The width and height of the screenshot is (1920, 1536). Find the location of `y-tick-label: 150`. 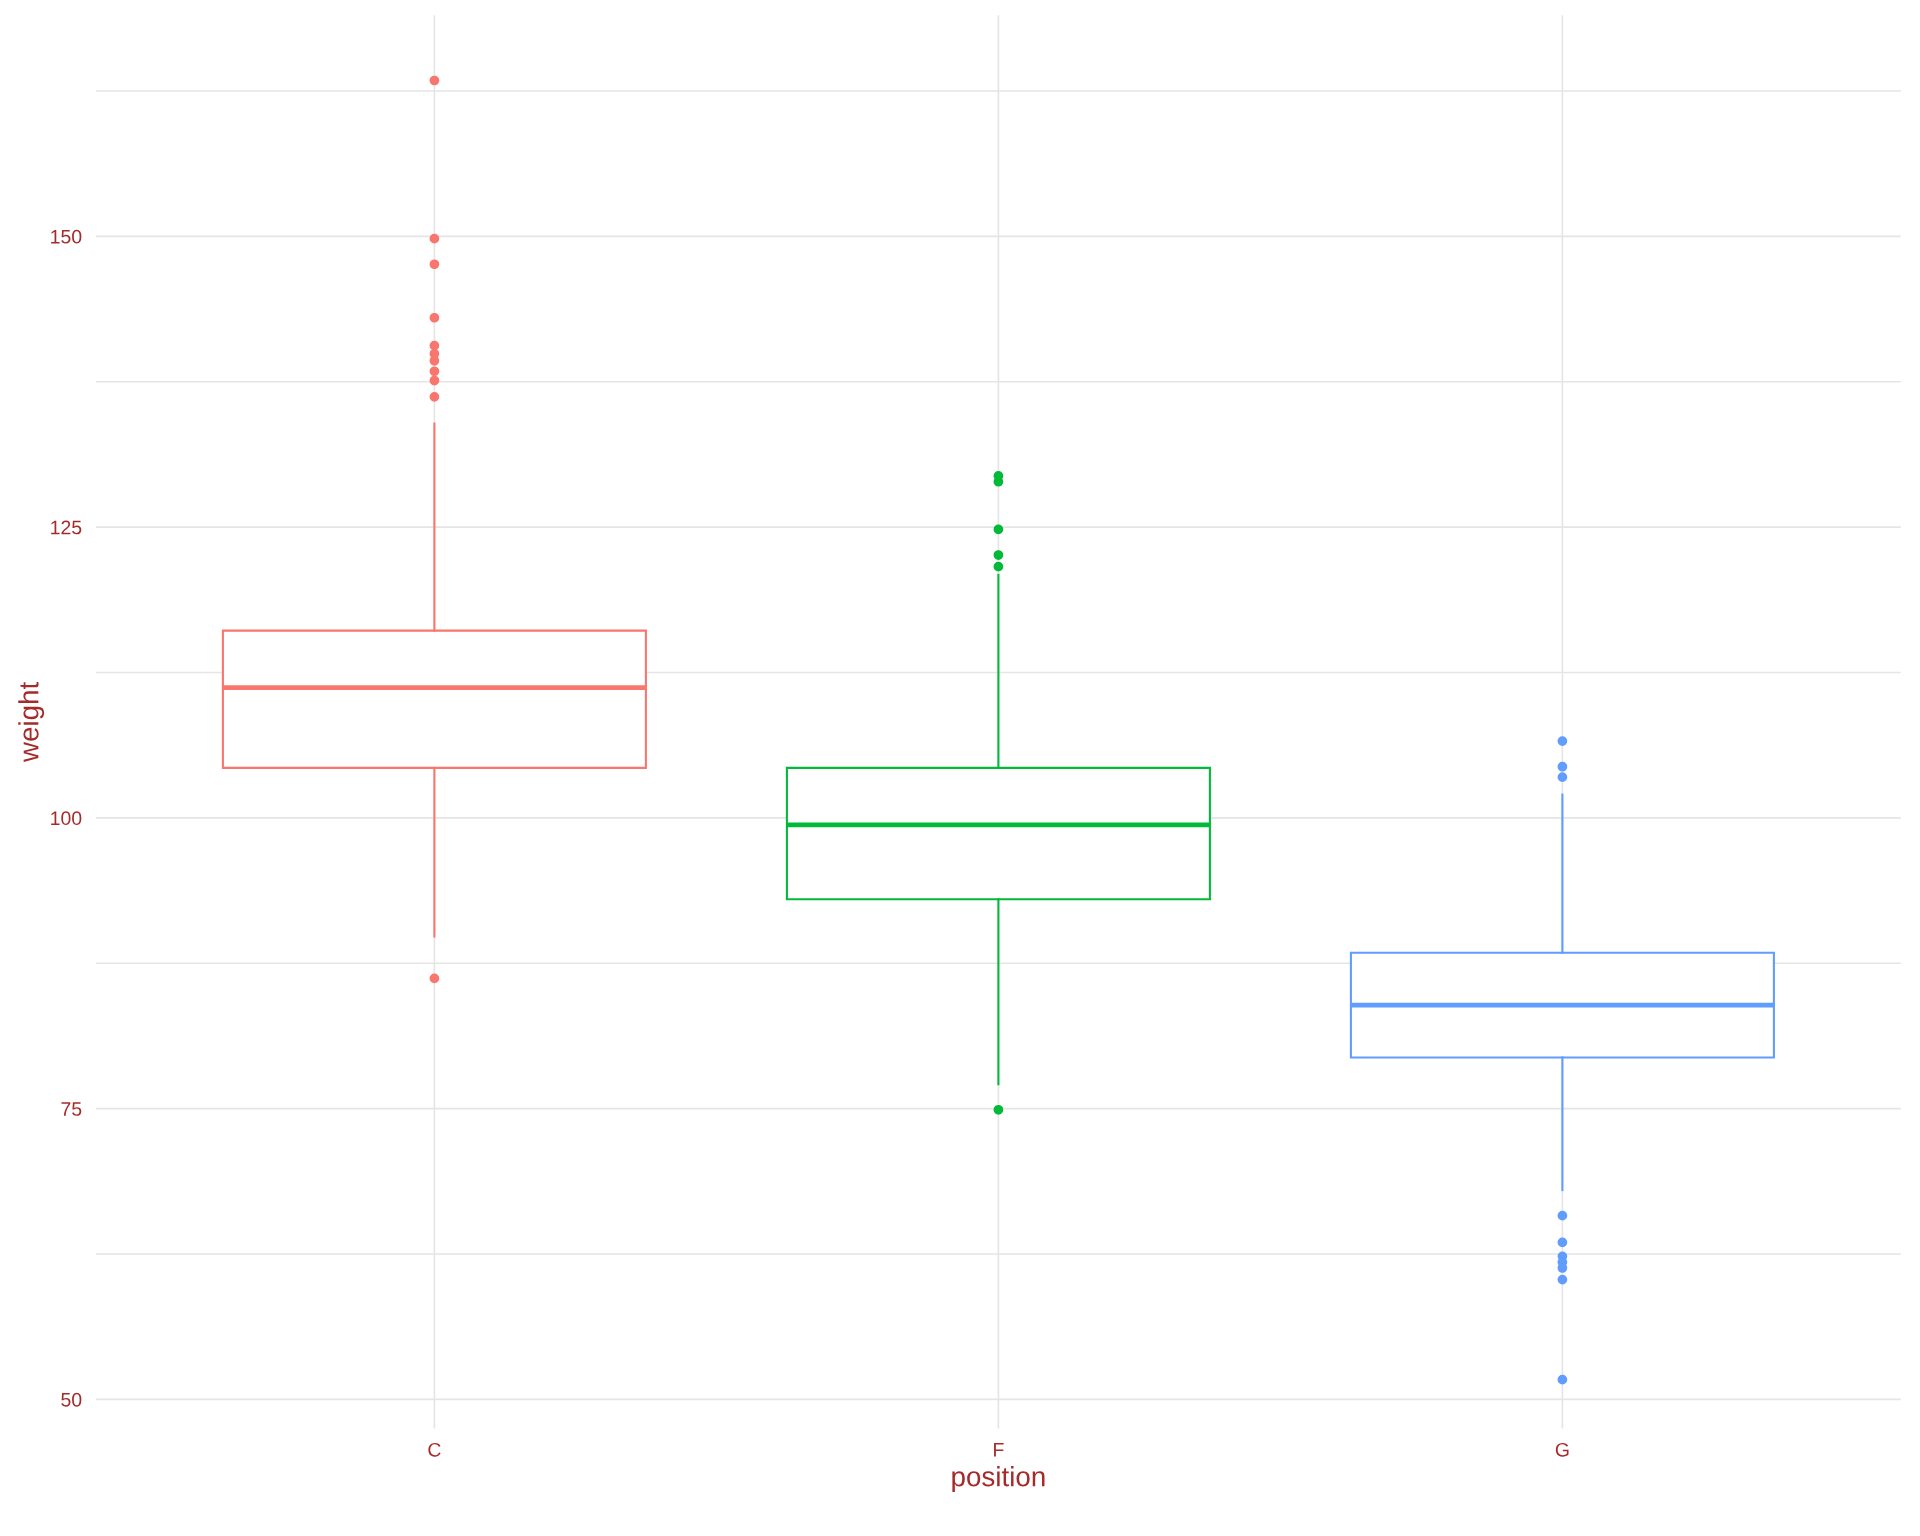

y-tick-label: 150 is located at coordinates (66, 236).